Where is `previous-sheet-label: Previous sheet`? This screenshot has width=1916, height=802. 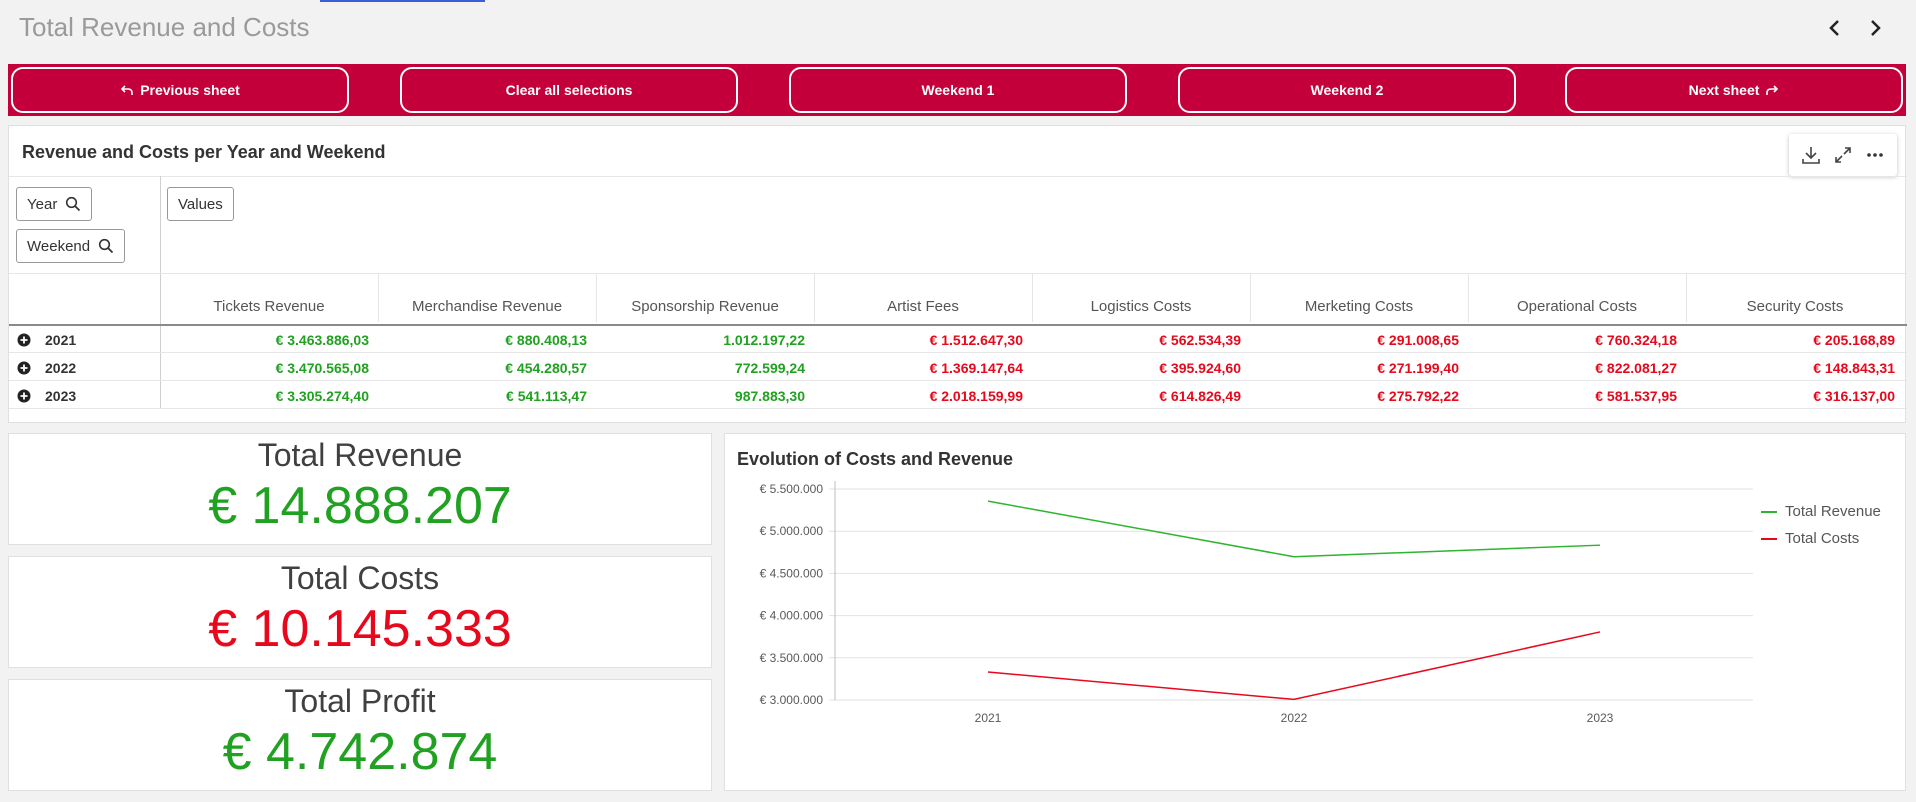
previous-sheet-label: Previous sheet is located at coordinates (190, 90).